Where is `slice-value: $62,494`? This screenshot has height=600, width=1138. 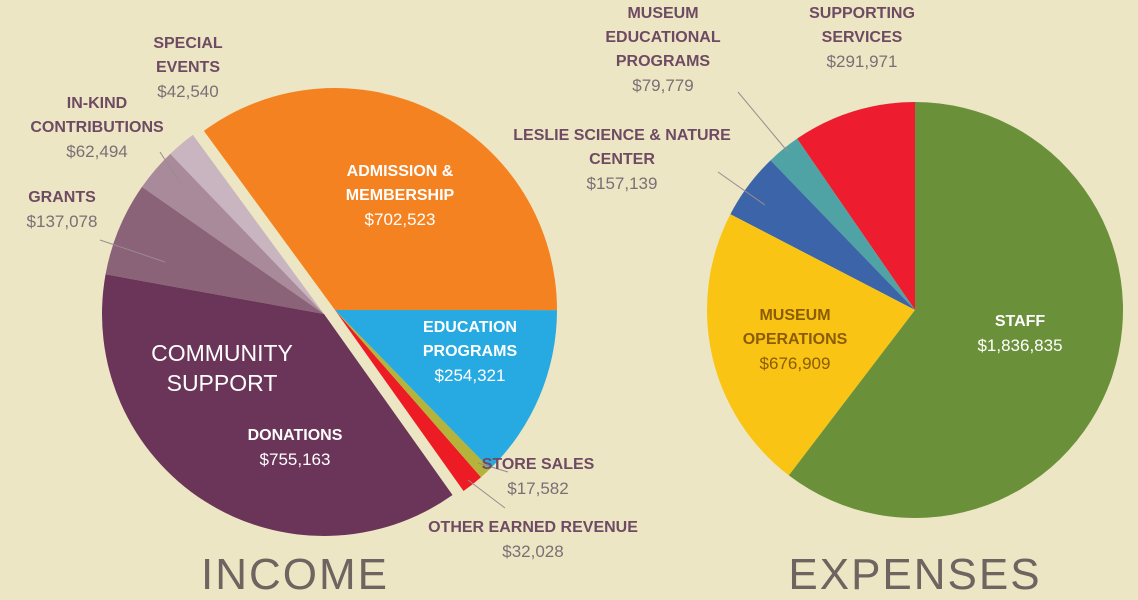
slice-value: $62,494 is located at coordinates (97, 151).